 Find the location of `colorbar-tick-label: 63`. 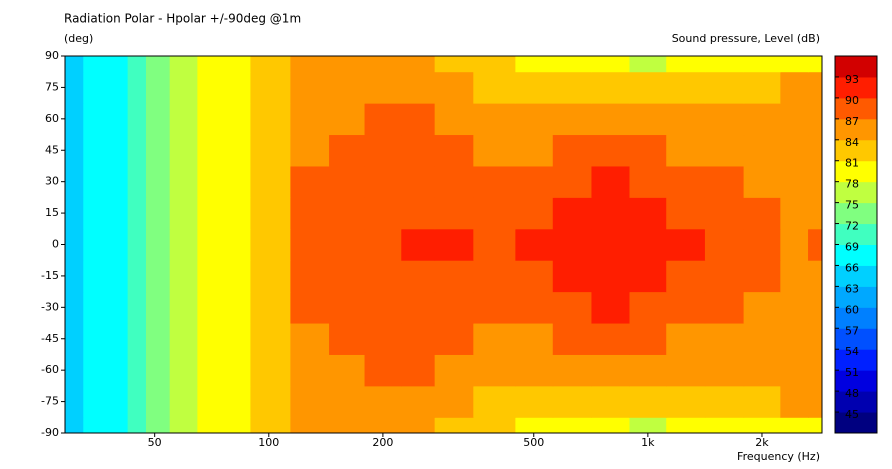

colorbar-tick-label: 63 is located at coordinates (852, 288).